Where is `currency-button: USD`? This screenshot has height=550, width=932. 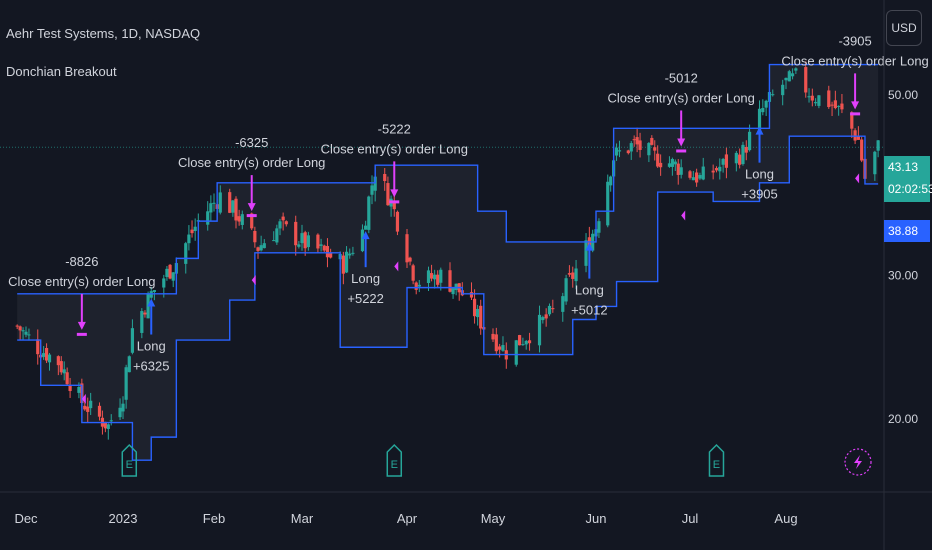 currency-button: USD is located at coordinates (904, 28).